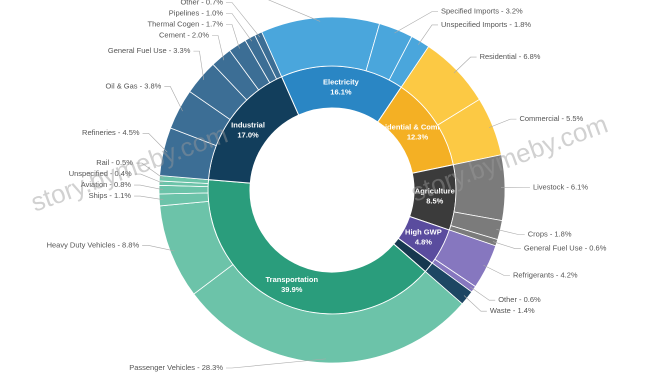  I want to click on segment-label: Unspecified Imports - 1.8%, so click(486, 24).